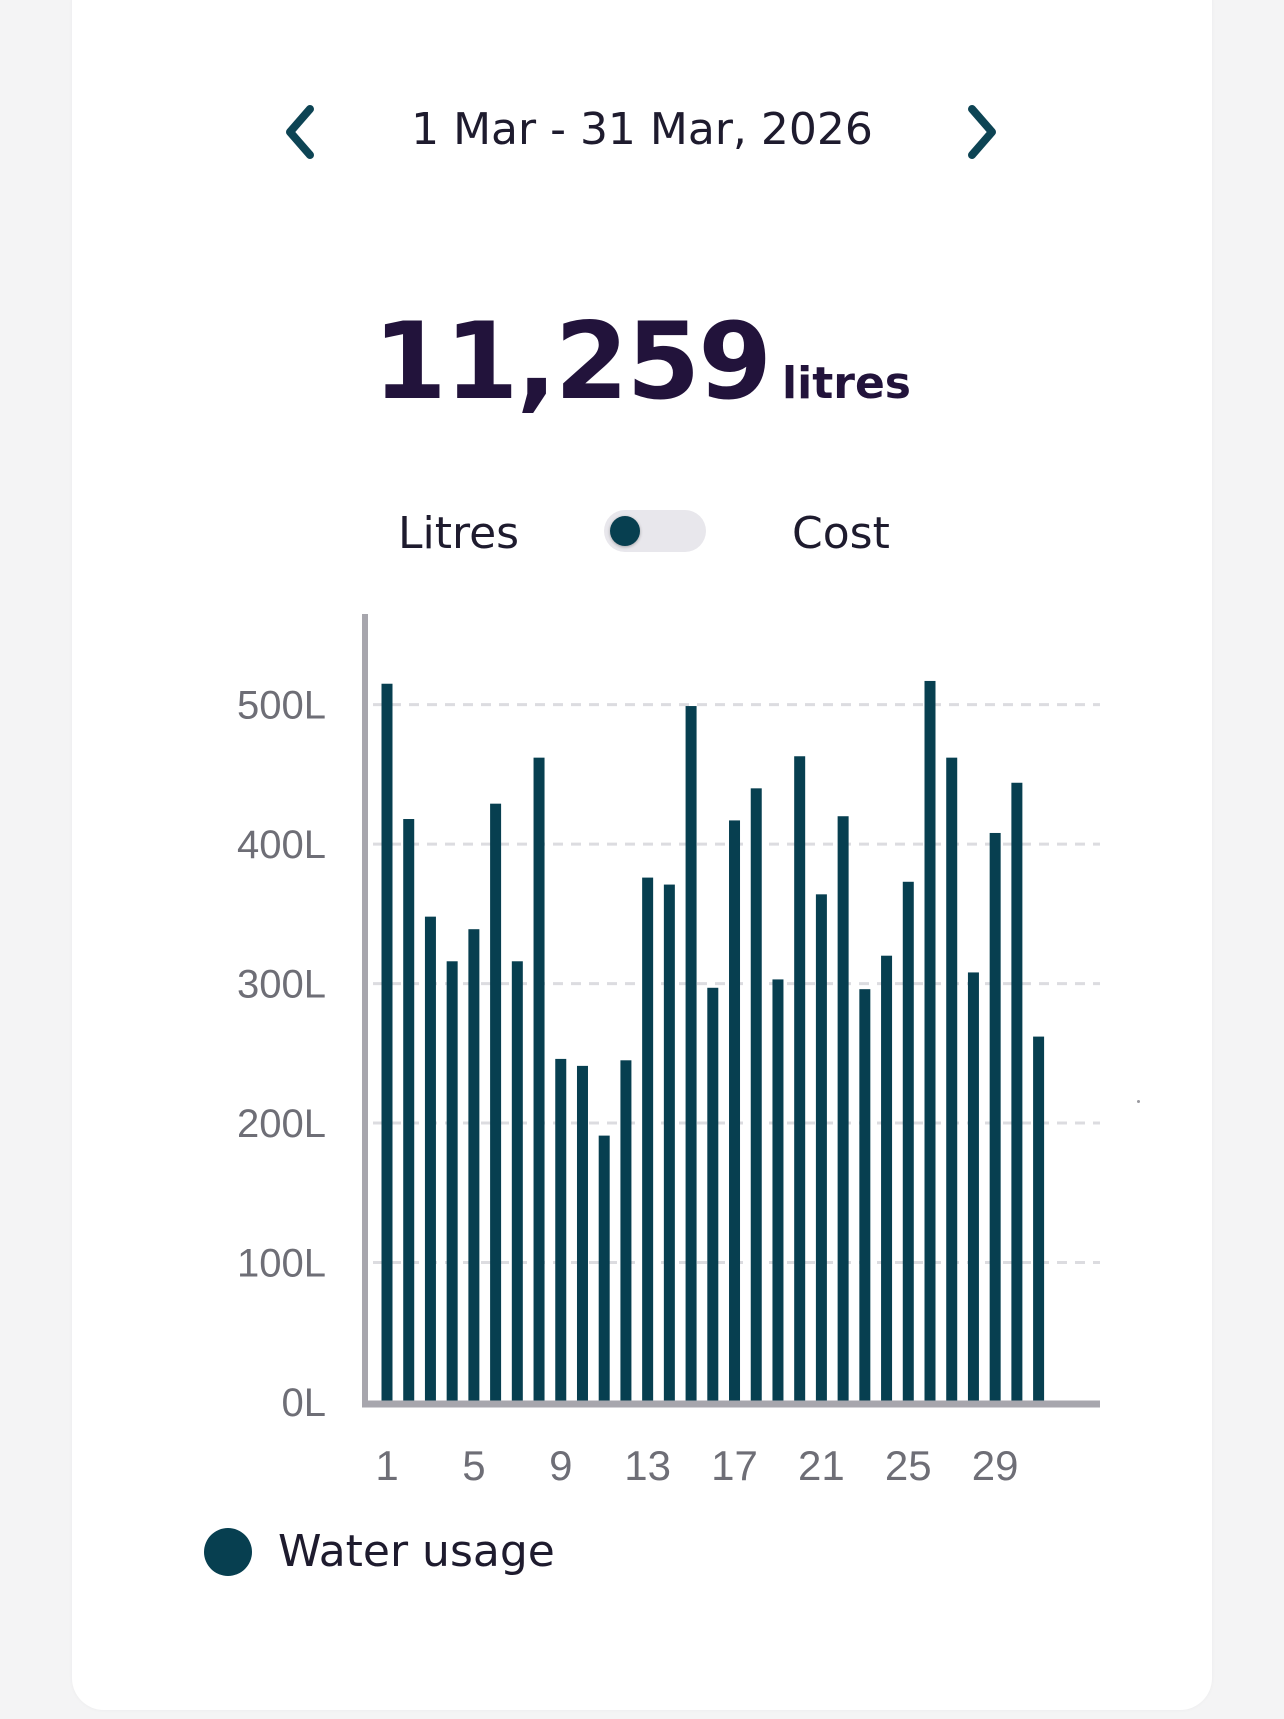 This screenshot has height=1719, width=1284. I want to click on x-tick-label: 9, so click(560, 1465).